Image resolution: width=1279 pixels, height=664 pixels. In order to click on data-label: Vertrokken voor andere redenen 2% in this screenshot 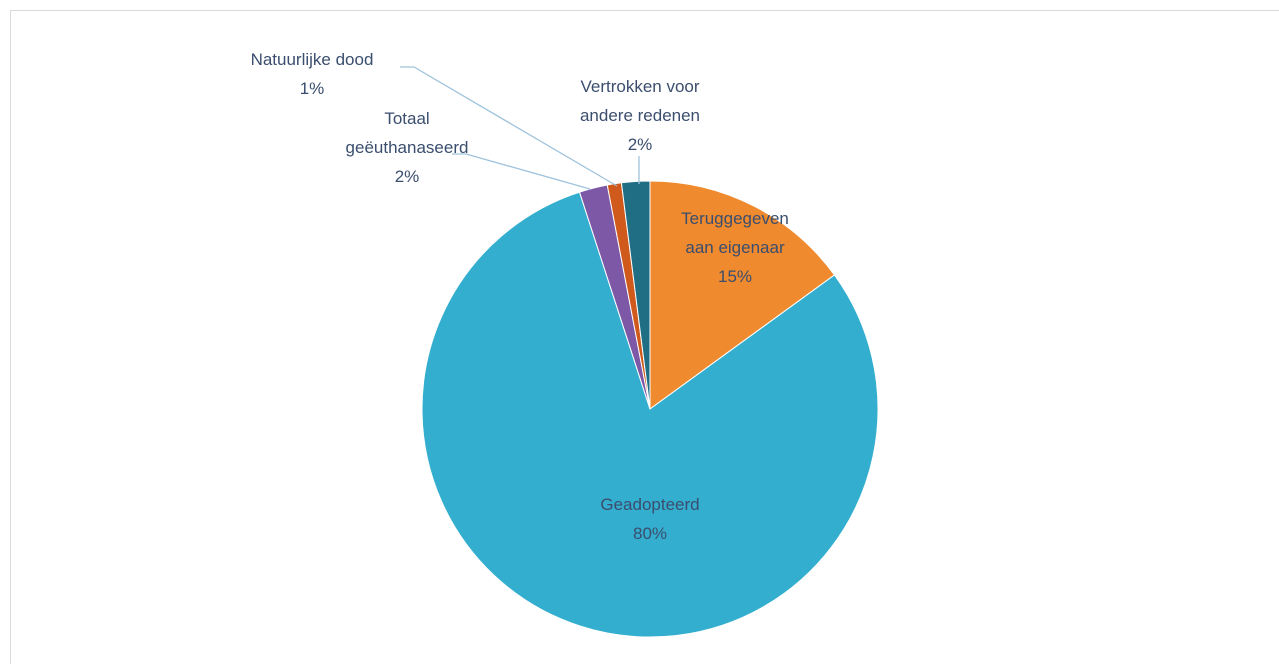, I will do `click(640, 115)`.